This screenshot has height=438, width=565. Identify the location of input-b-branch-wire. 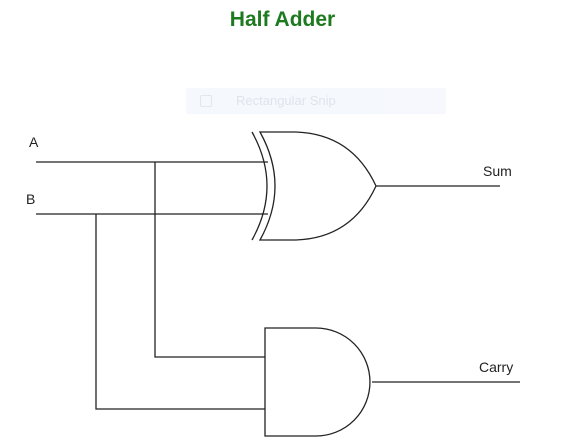
(180, 312).